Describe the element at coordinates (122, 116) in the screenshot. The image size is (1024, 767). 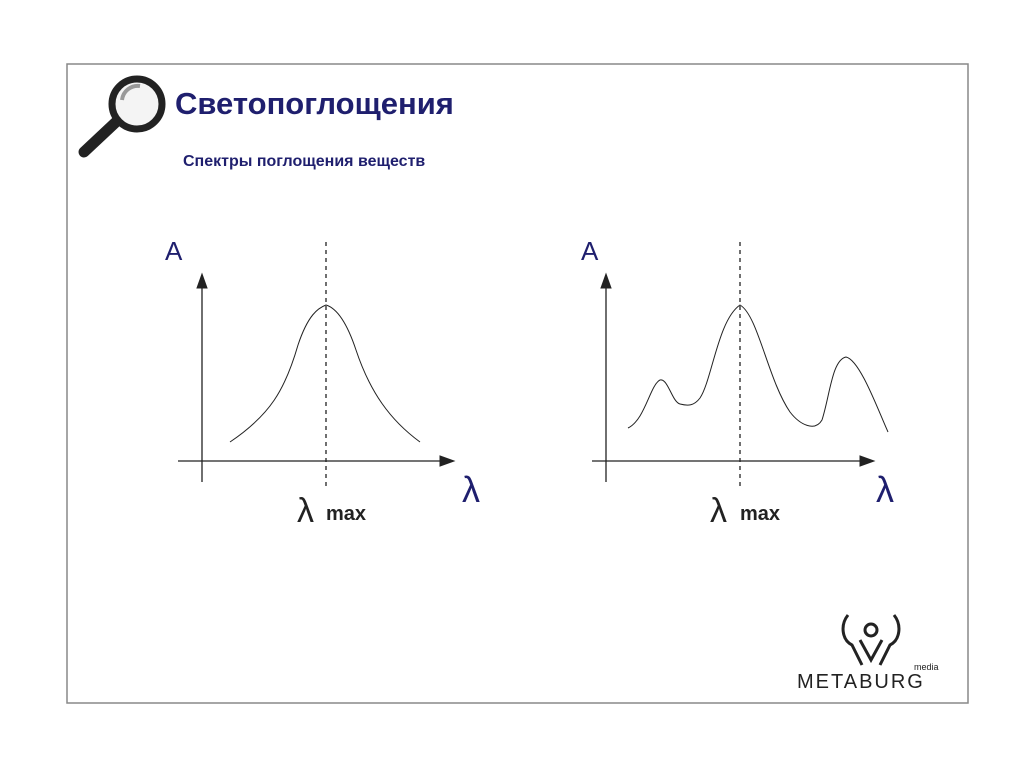
I see `magnifier-icon` at that location.